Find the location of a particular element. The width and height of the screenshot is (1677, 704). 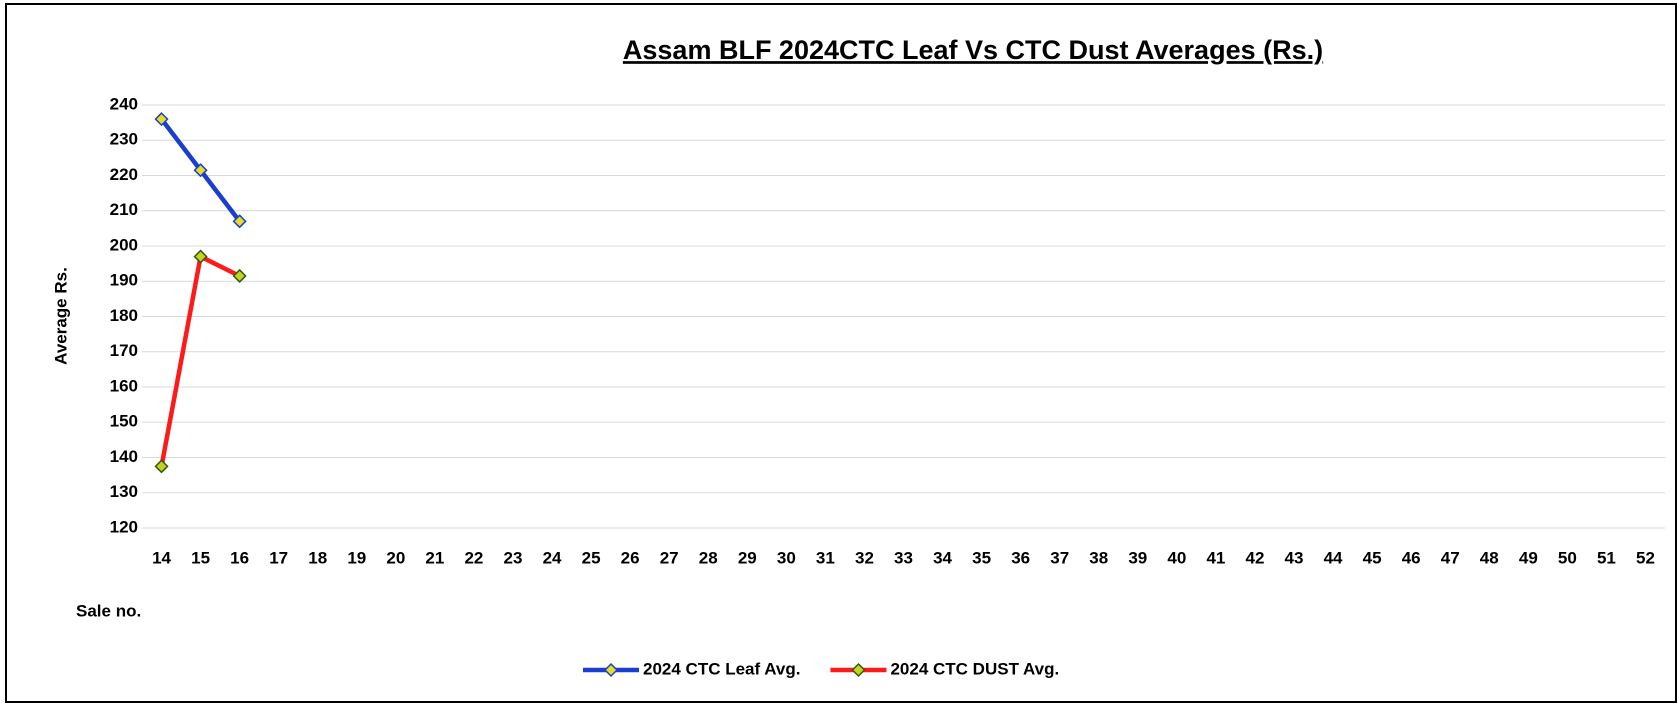

x-tick-label: 48 is located at coordinates (1489, 557).